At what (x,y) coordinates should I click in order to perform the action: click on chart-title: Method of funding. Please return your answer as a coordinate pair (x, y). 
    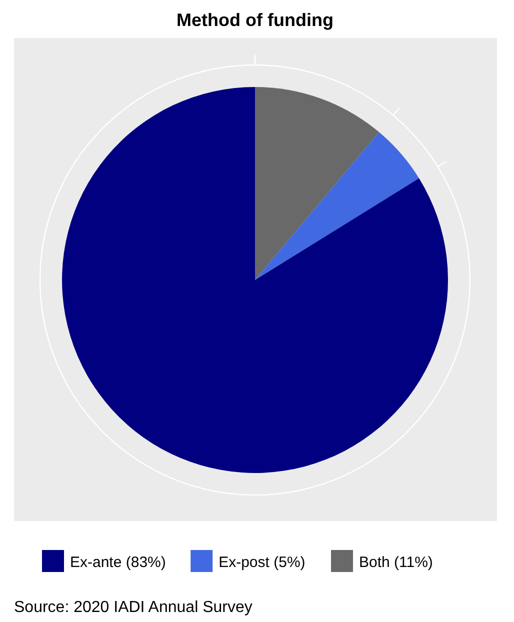
    Looking at the image, I should click on (255, 20).